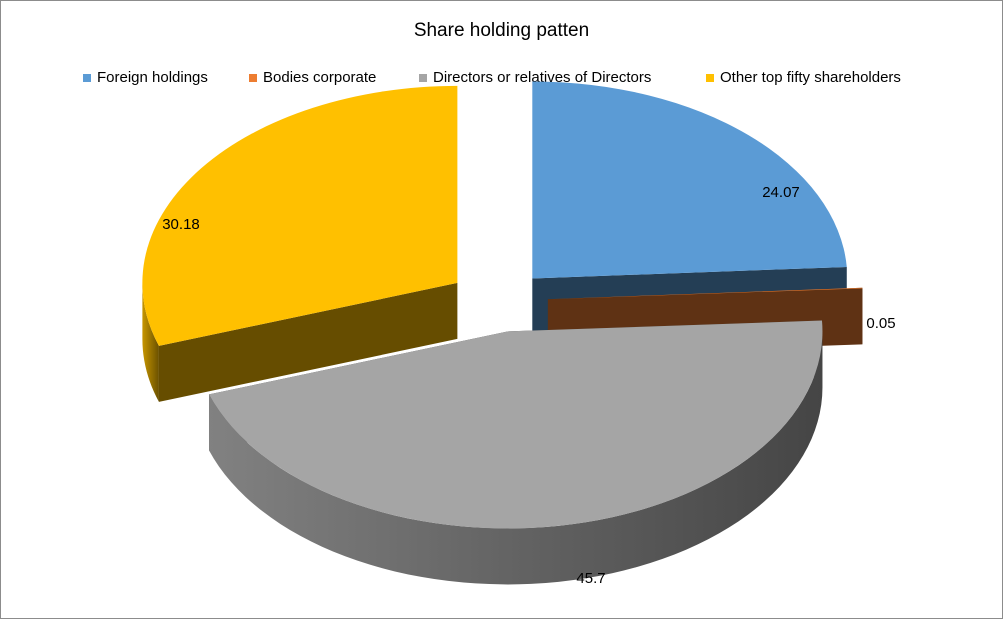 This screenshot has width=1003, height=619. Describe the element at coordinates (590, 578) in the screenshot. I see `data-label-directors-or-relatives-of-directors: 45.7` at that location.